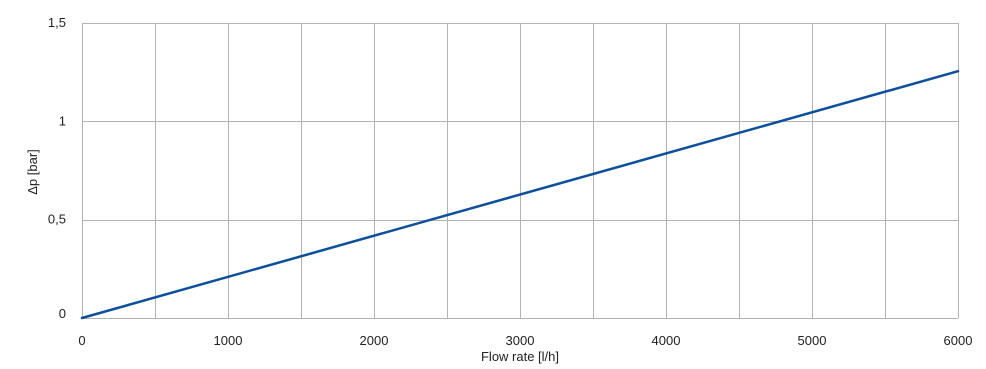  Describe the element at coordinates (57, 22) in the screenshot. I see `y-tick-label: 1,5` at that location.